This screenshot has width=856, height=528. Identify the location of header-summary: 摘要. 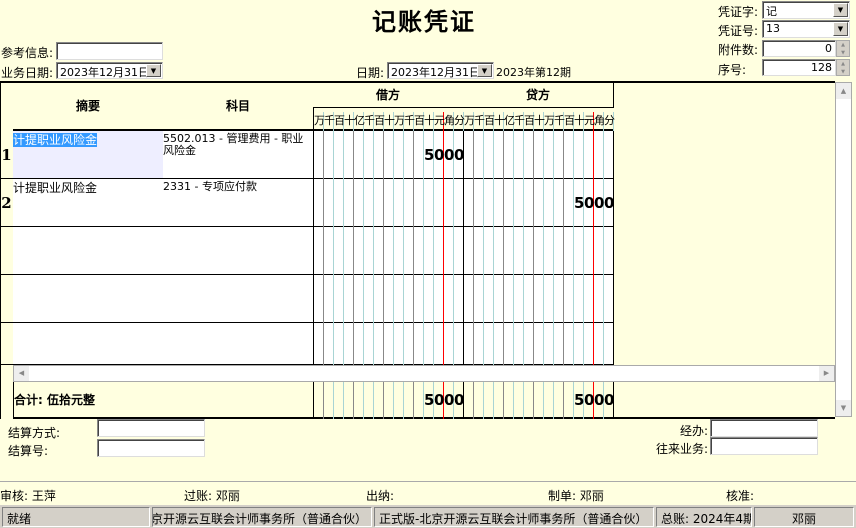
(88, 107).